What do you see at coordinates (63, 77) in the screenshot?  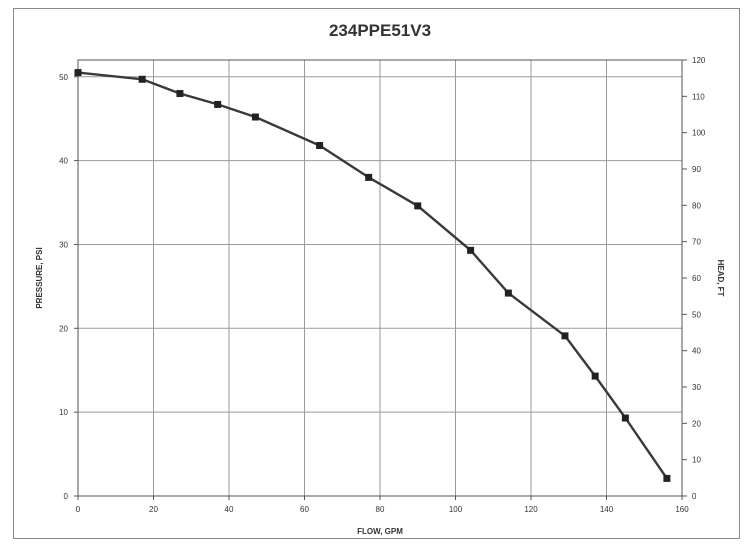 I see `y-tick-label: 50` at bounding box center [63, 77].